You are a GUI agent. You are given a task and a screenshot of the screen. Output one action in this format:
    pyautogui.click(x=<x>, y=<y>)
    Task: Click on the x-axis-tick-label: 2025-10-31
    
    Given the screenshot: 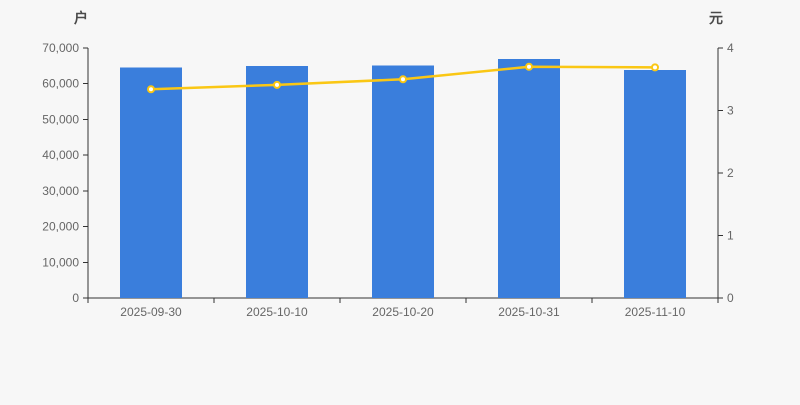 What is the action you would take?
    pyautogui.click(x=529, y=312)
    